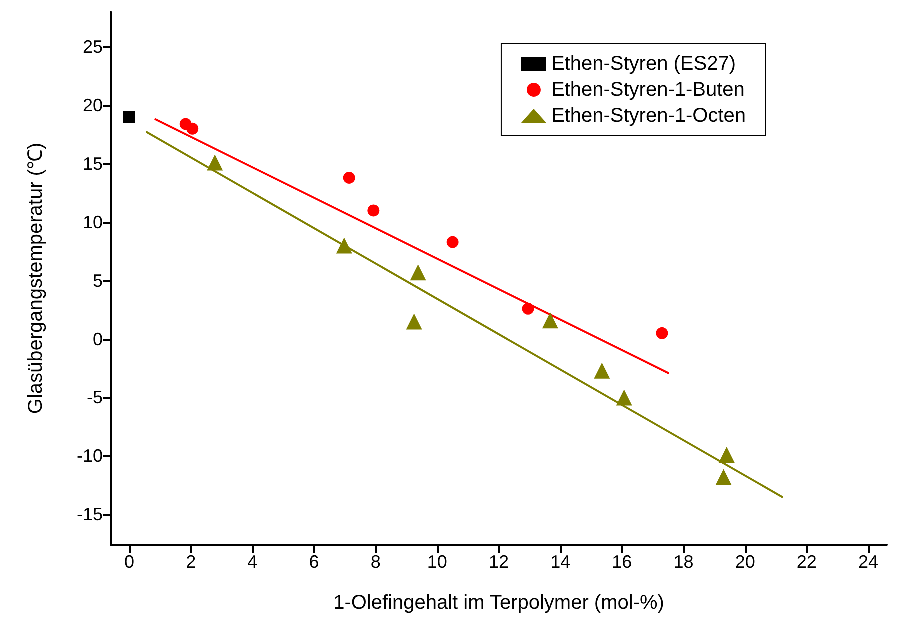 The image size is (899, 632). Describe the element at coordinates (745, 562) in the screenshot. I see `x-tick-label: 20` at that location.